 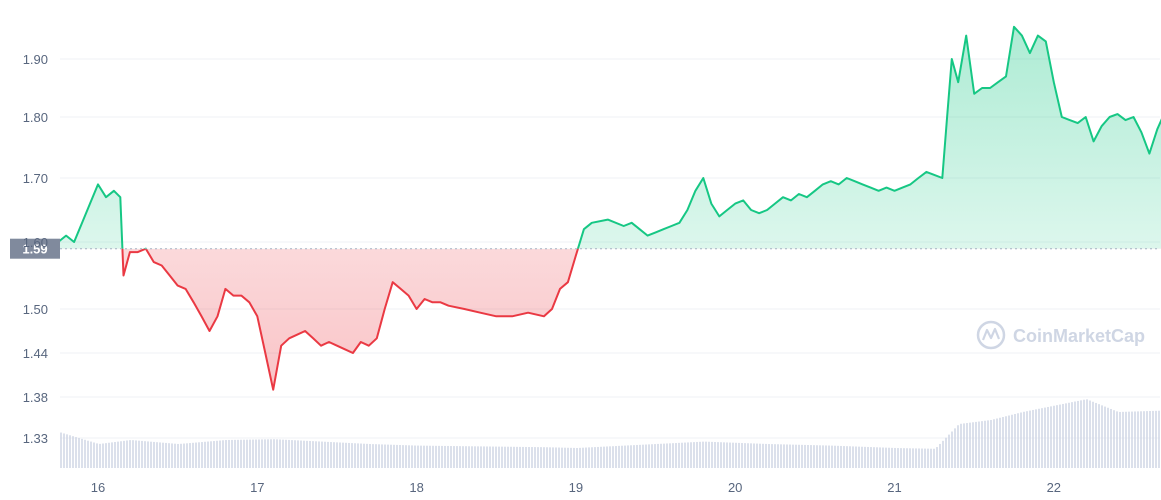 What do you see at coordinates (416, 487) in the screenshot?
I see `x-tick-label: 18` at bounding box center [416, 487].